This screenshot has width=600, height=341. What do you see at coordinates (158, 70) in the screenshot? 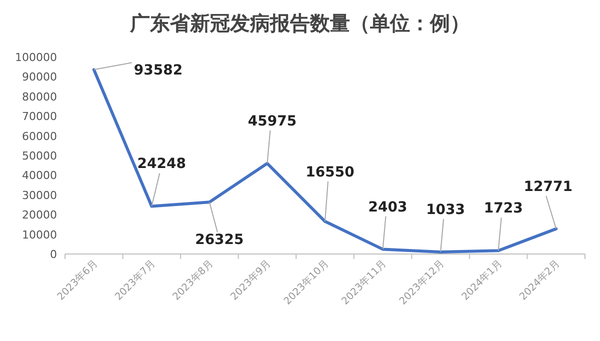
I see `data-label: 93582` at bounding box center [158, 70].